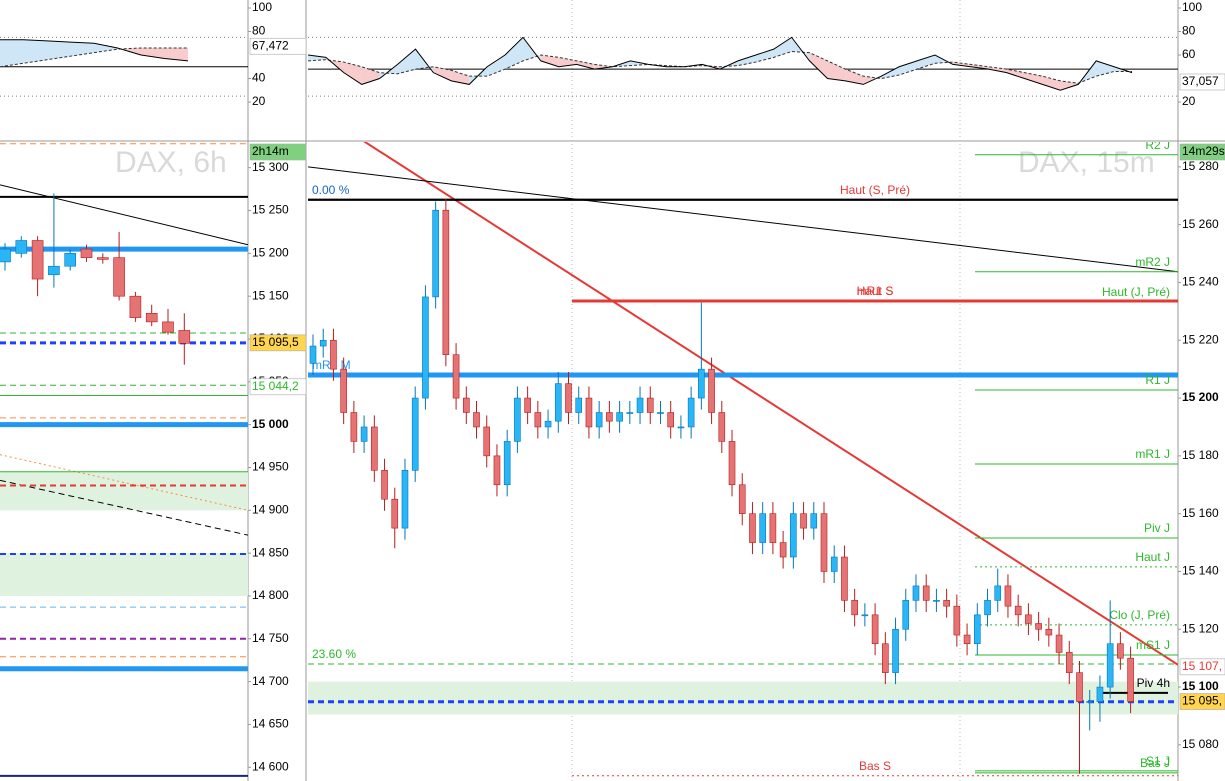 This screenshot has height=781, width=1225. What do you see at coordinates (1200, 571) in the screenshot?
I see `y-tick-label: 15 140` at bounding box center [1200, 571].